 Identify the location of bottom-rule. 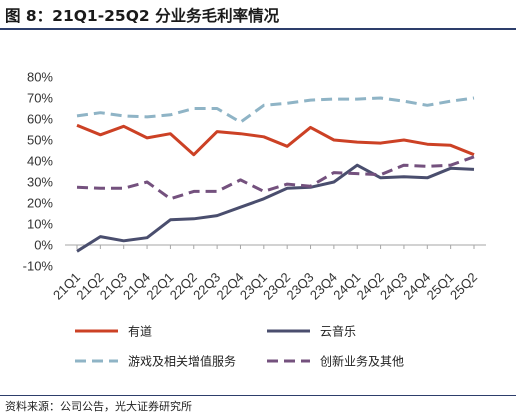
(258, 395).